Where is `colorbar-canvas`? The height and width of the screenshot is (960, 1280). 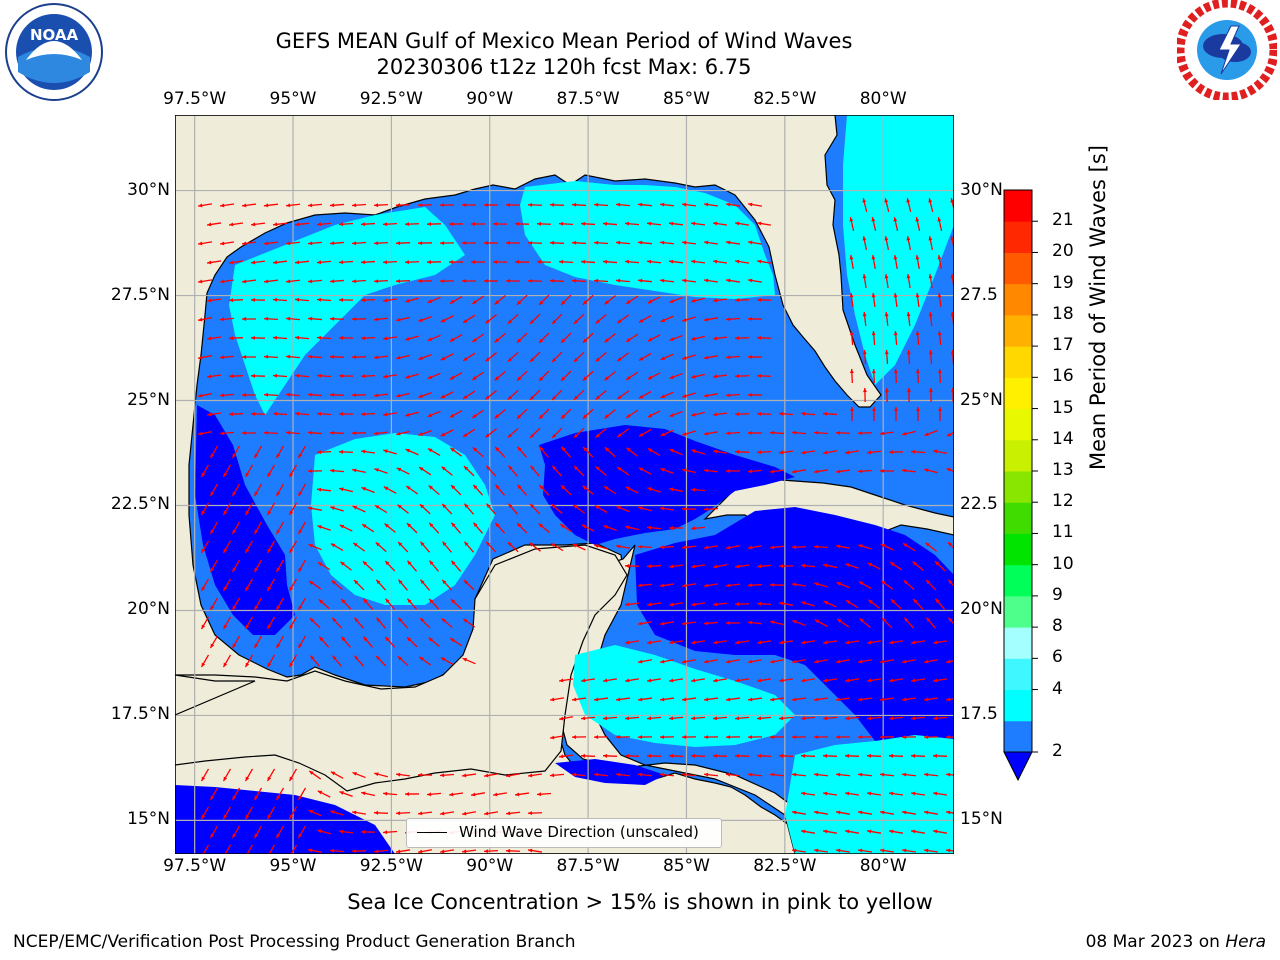
colorbar-canvas is located at coordinates (1020, 485).